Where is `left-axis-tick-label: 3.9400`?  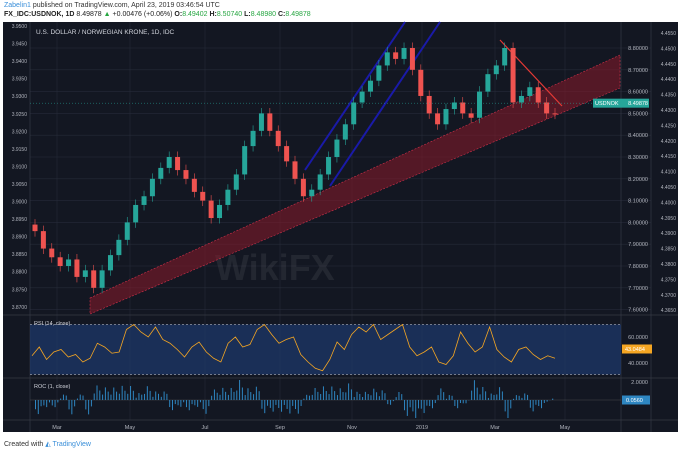 left-axis-tick-label: 3.9400 is located at coordinates (20, 62).